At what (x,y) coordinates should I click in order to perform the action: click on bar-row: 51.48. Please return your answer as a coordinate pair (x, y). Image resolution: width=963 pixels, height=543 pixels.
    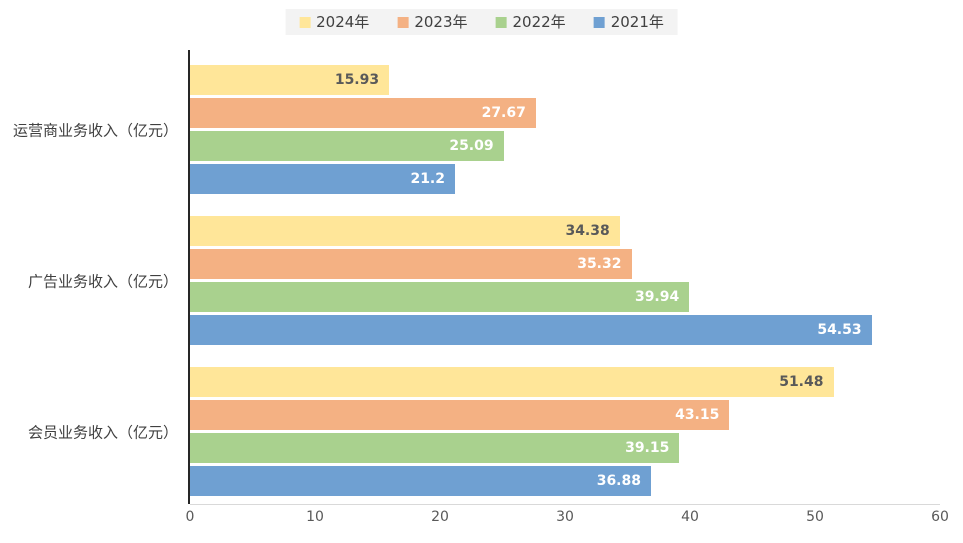
    Looking at the image, I should click on (565, 382).